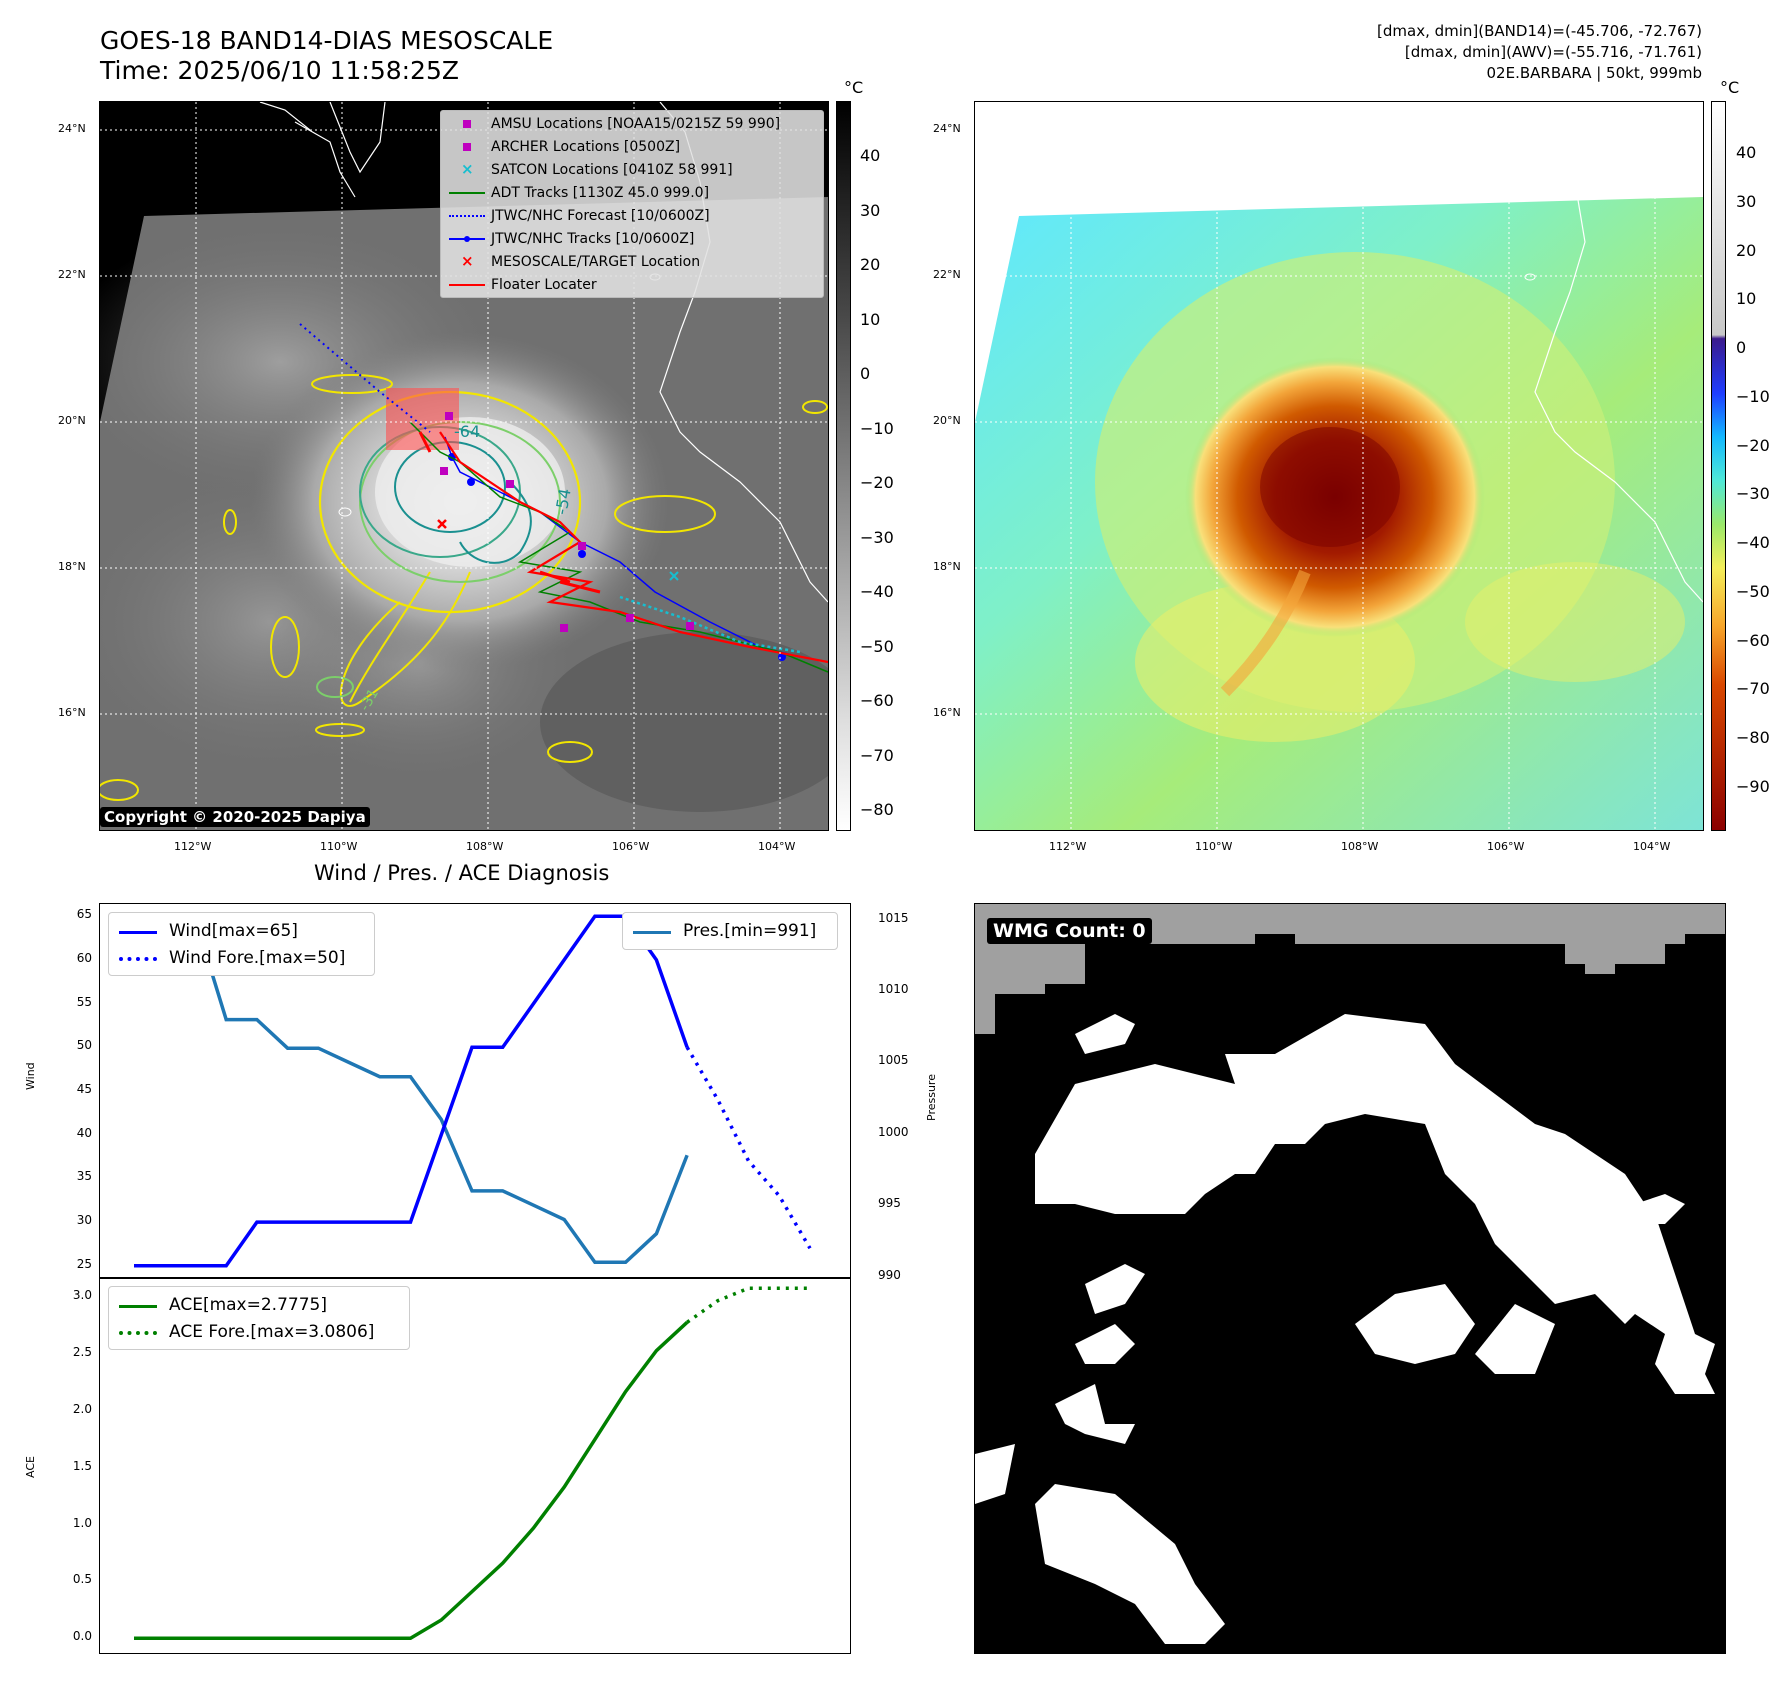 This screenshot has width=1792, height=1690. I want to click on dmax-band14-info: [dmax, dmin](BAND14)=(-45.706, -72.767), so click(1539, 31).